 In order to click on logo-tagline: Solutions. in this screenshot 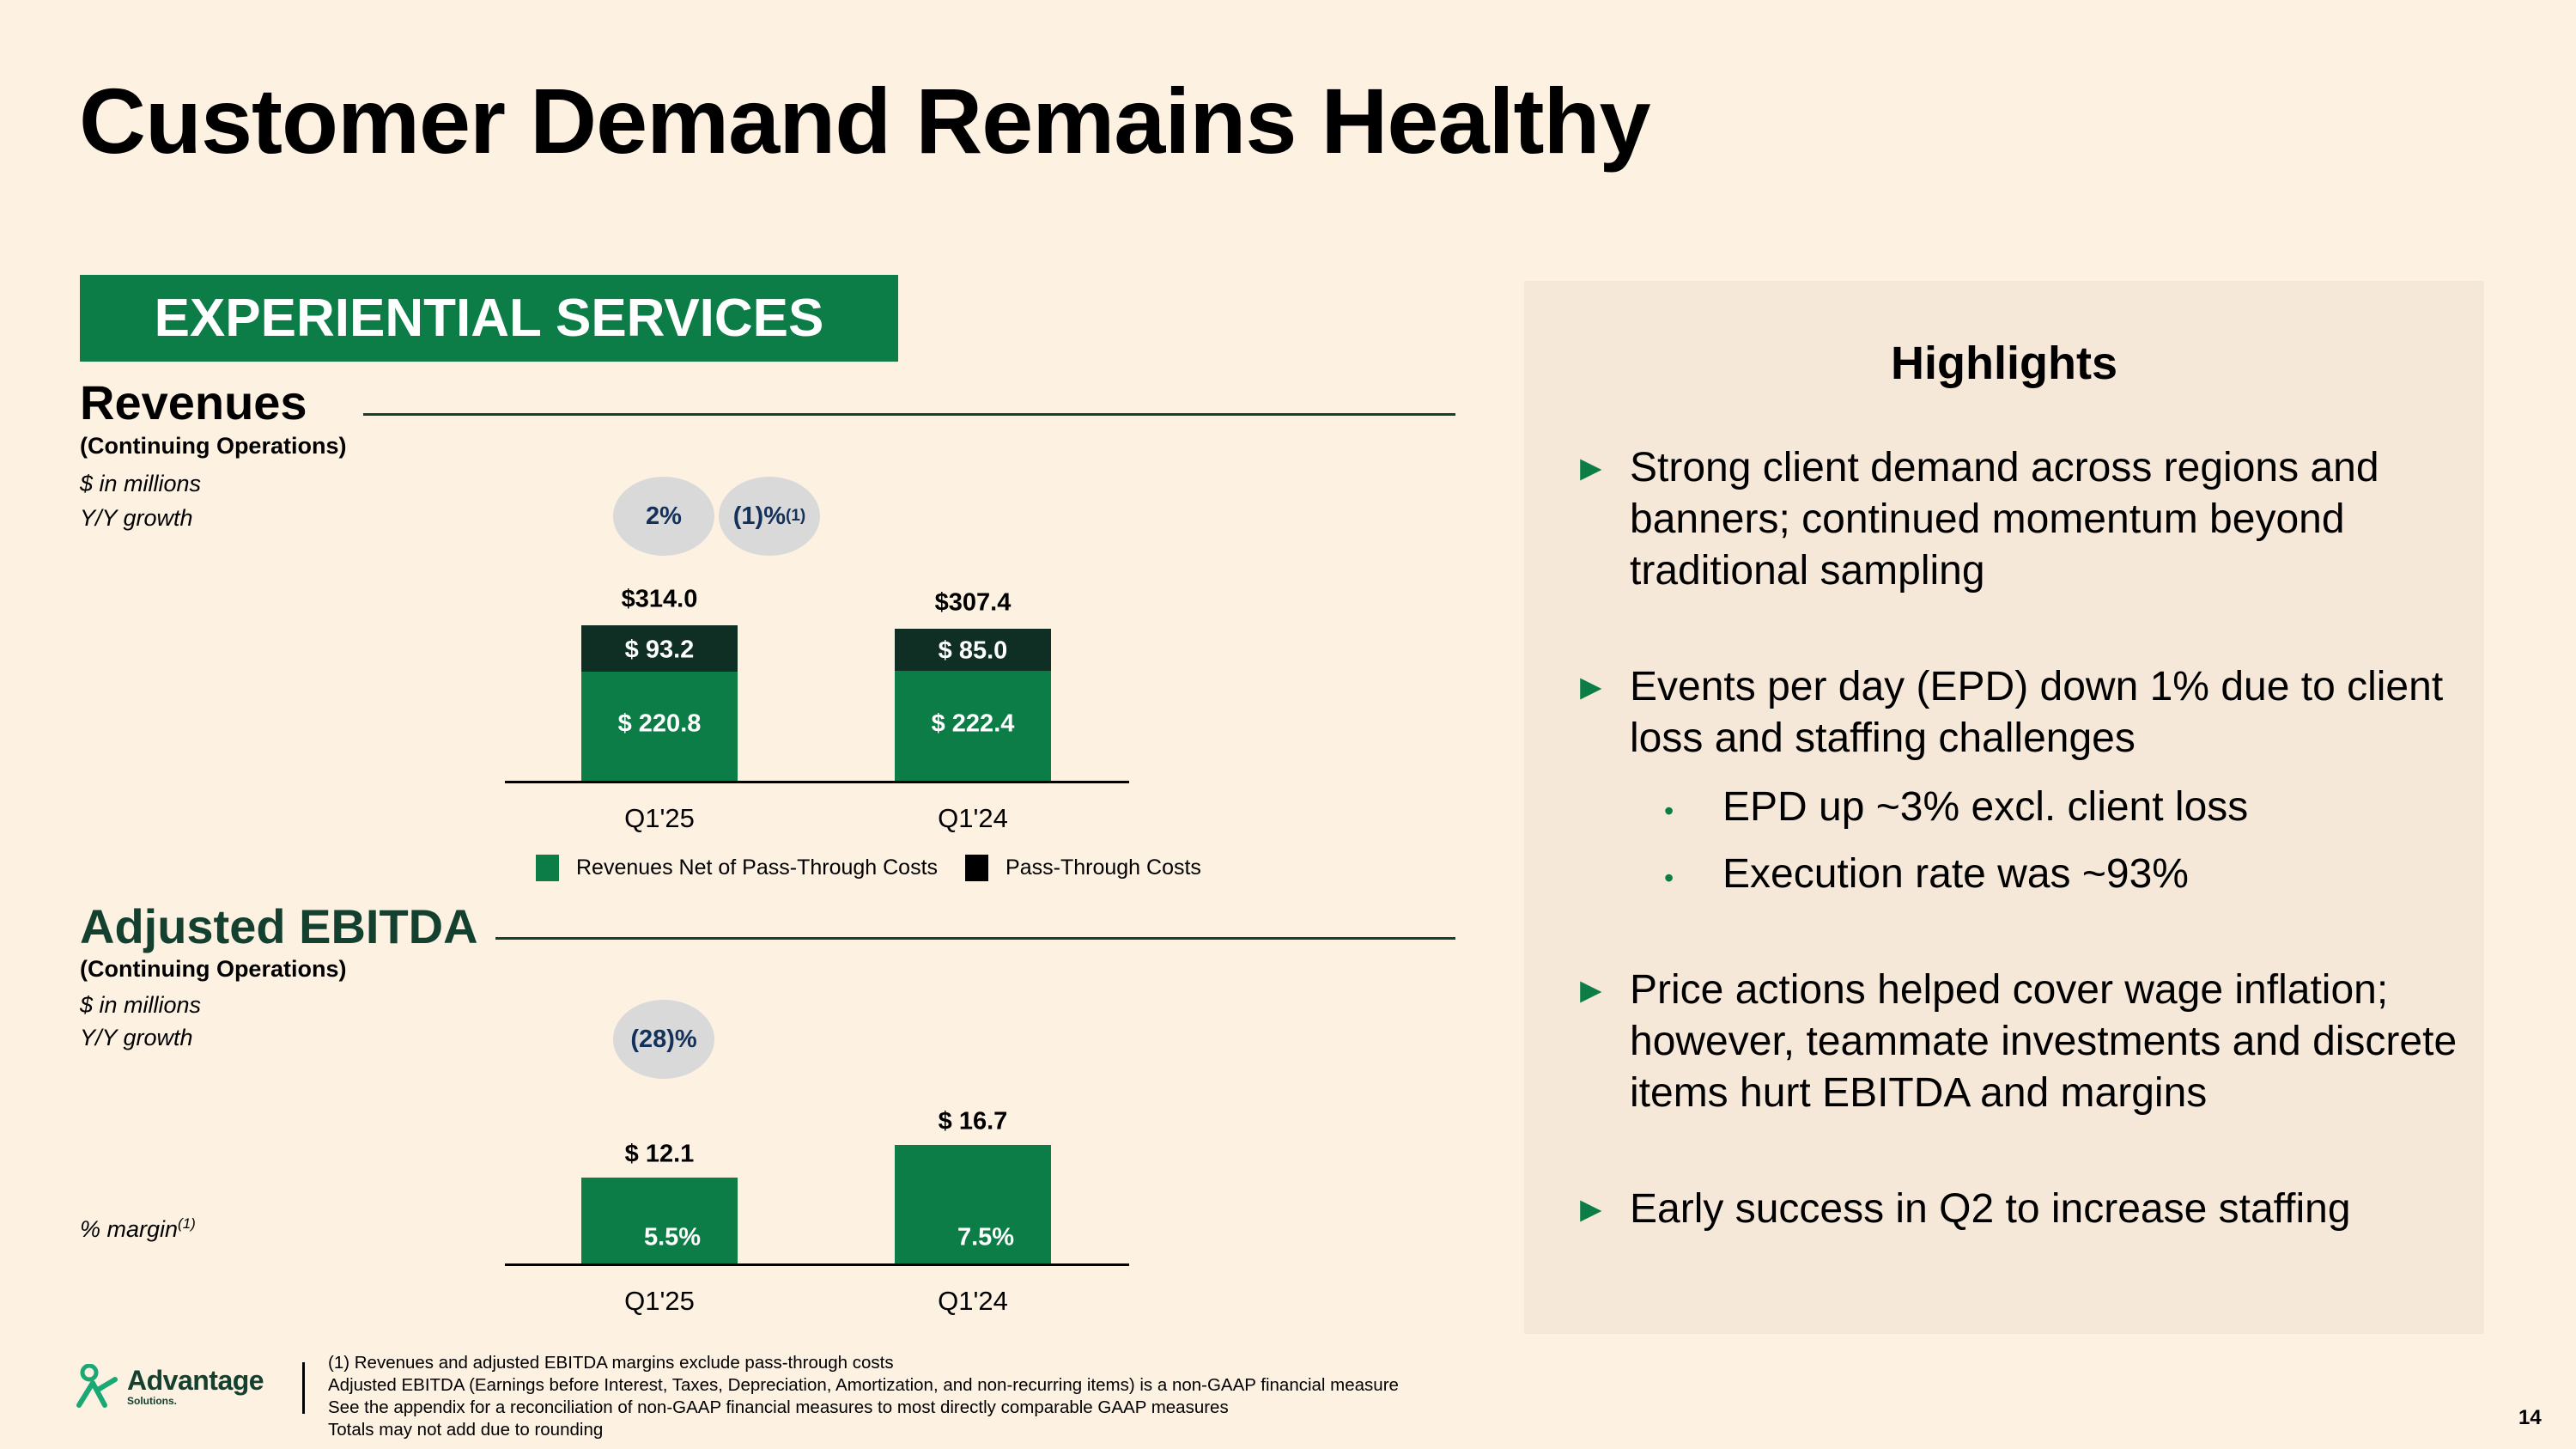, I will do `click(152, 1401)`.